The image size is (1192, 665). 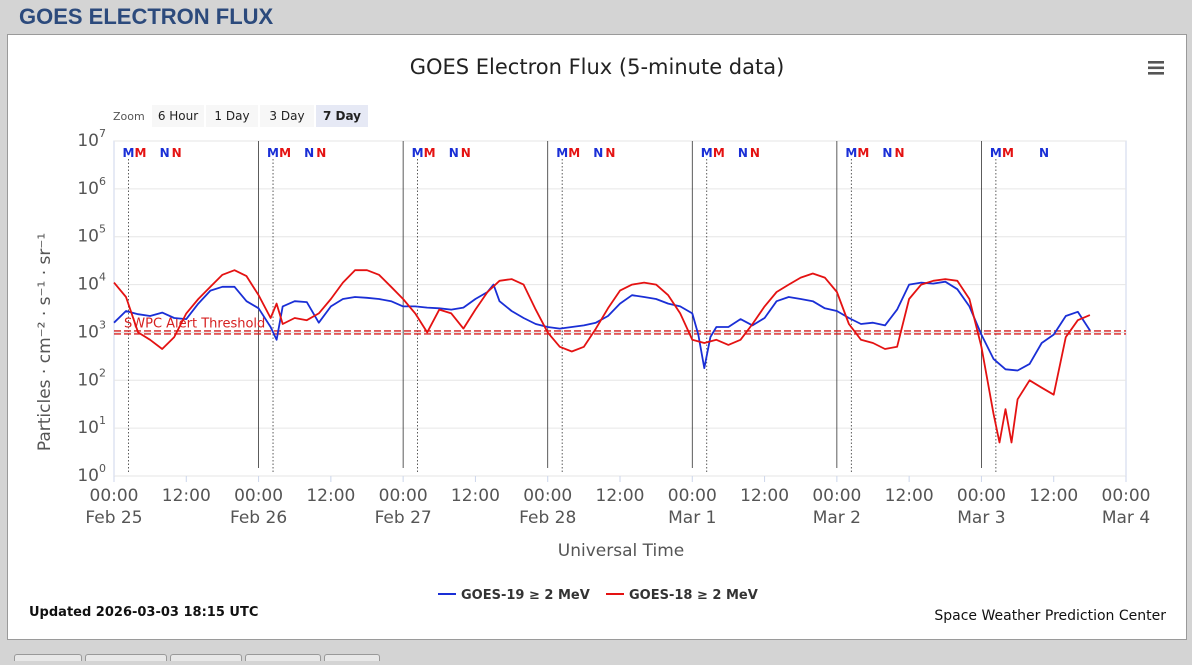 What do you see at coordinates (1126, 518) in the screenshot?
I see `x-tick-date: Mar 4` at bounding box center [1126, 518].